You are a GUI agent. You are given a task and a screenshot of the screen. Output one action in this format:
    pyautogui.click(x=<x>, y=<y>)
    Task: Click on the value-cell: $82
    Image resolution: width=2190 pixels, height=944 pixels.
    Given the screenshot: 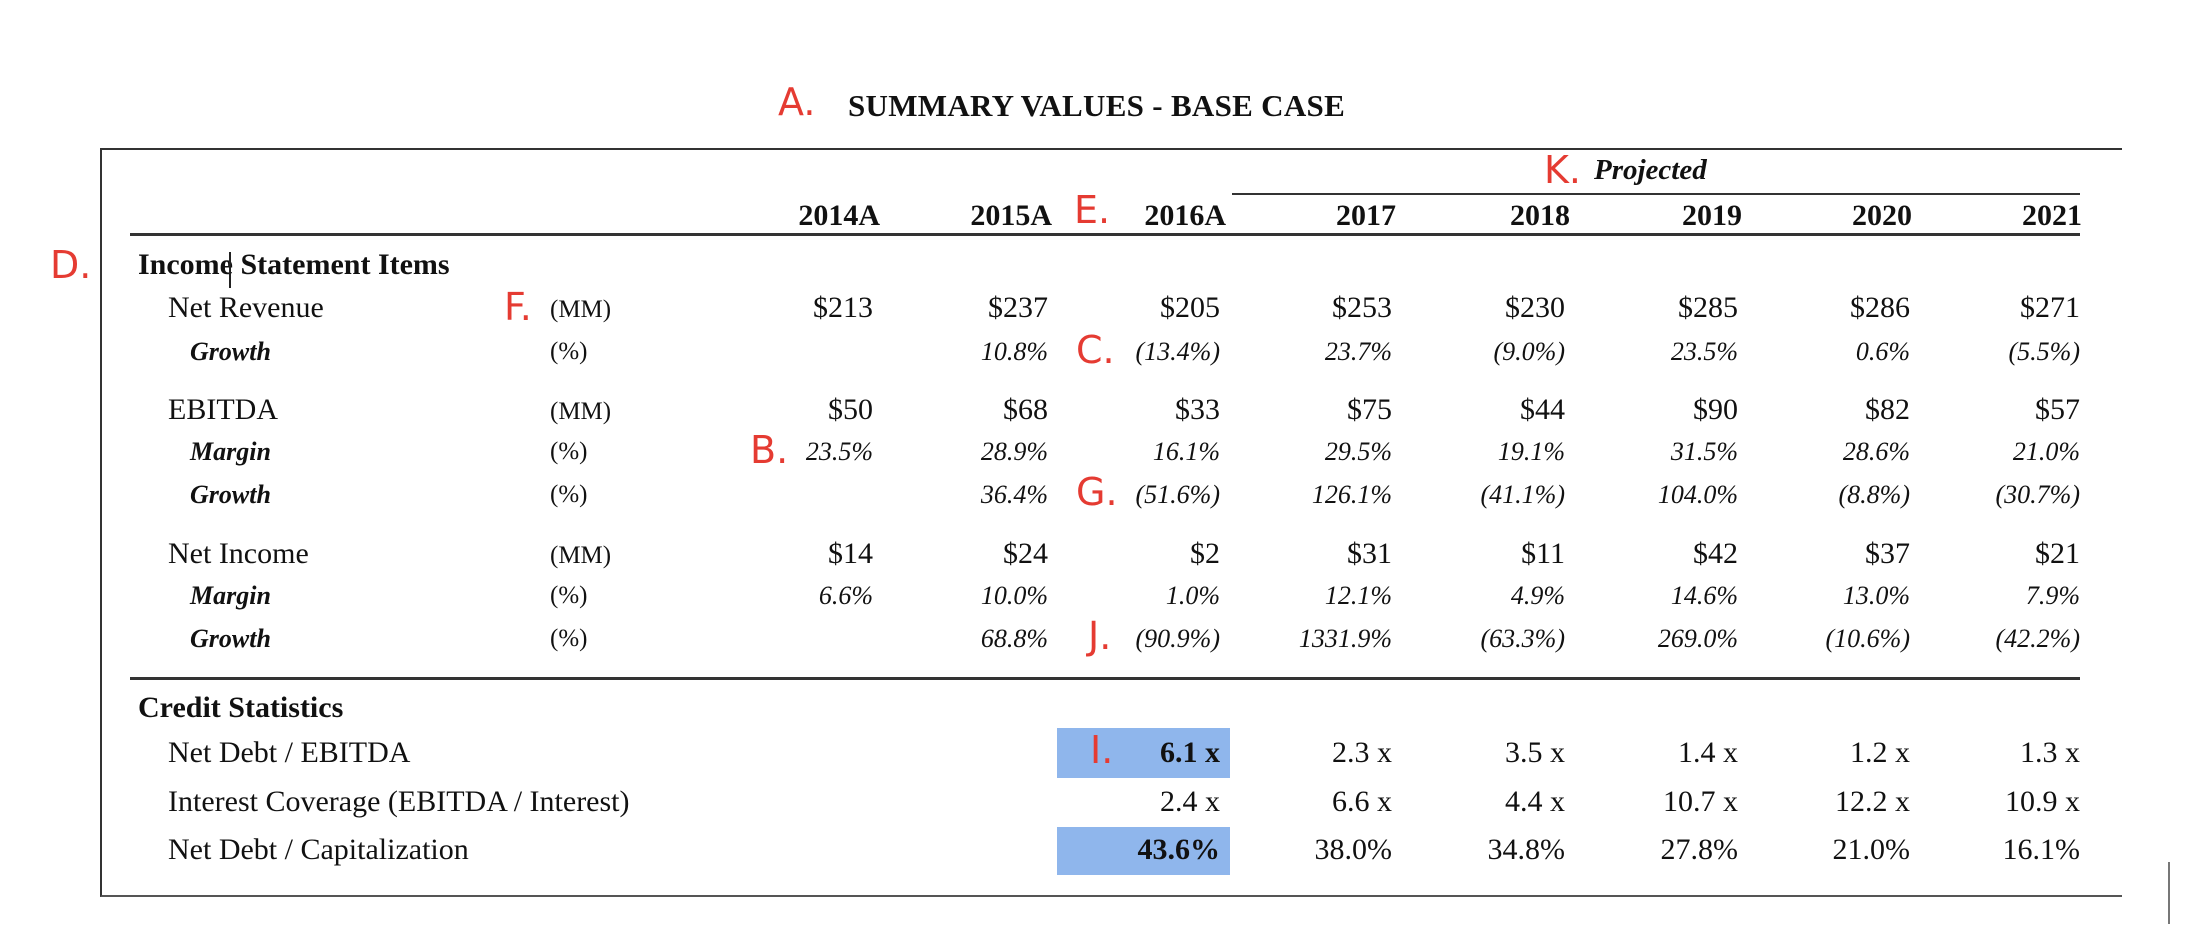 What is the action you would take?
    pyautogui.click(x=1887, y=409)
    